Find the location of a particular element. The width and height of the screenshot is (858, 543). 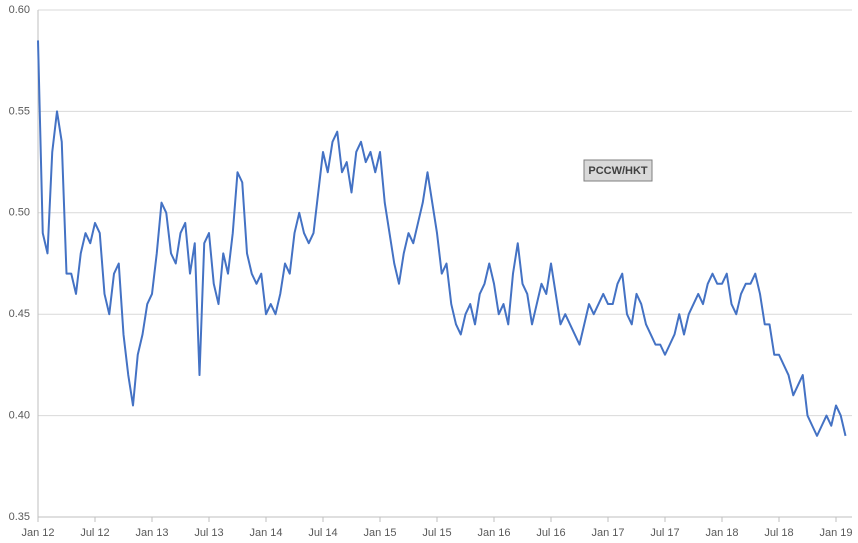

y-tick-label: 0.60 is located at coordinates (19, 10).